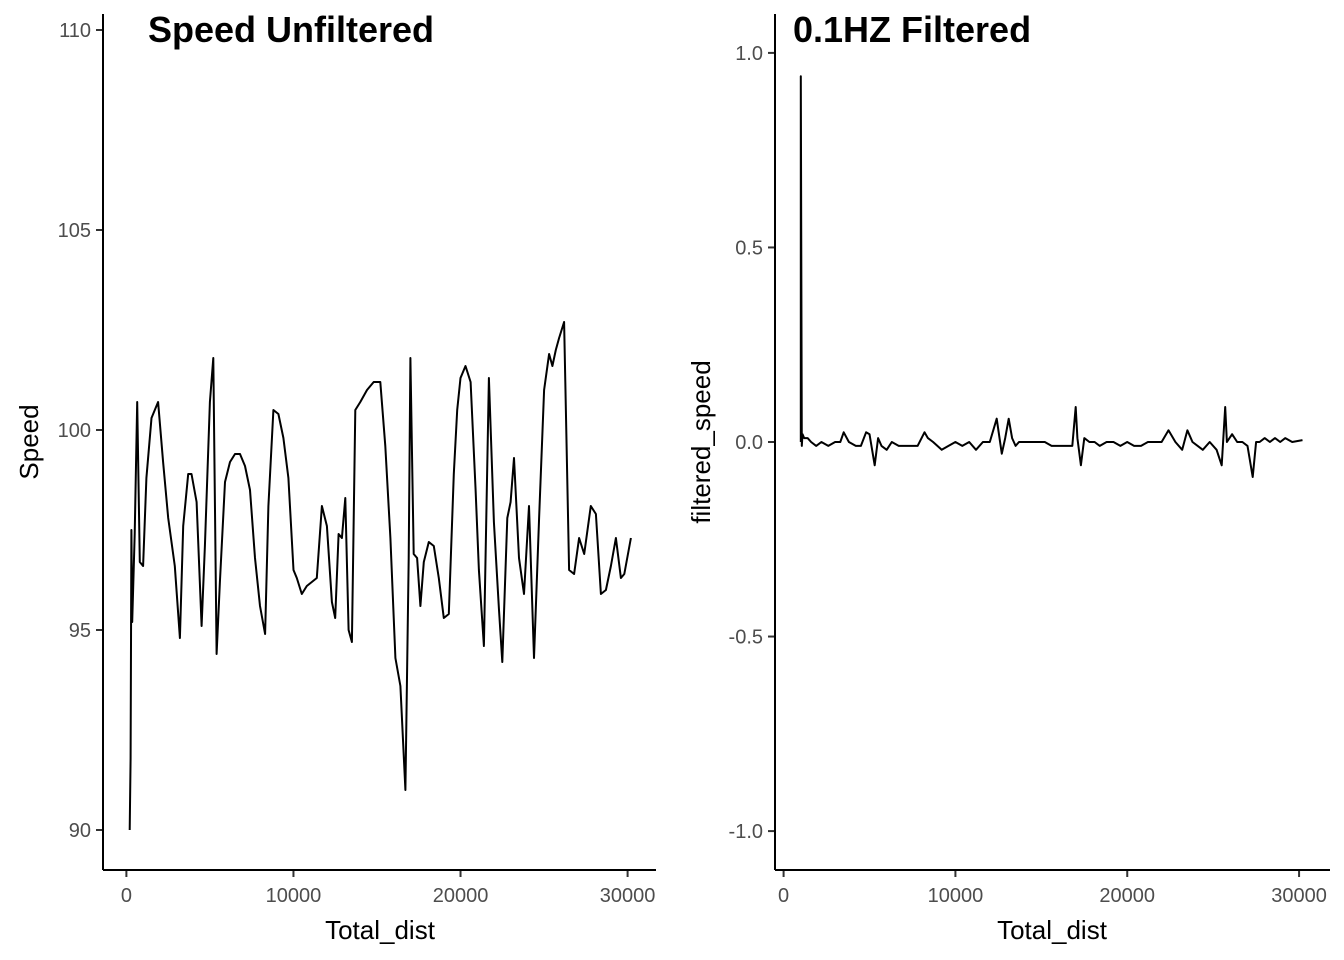 The image size is (1344, 960). What do you see at coordinates (80, 831) in the screenshot?
I see `y-tick-label: 90` at bounding box center [80, 831].